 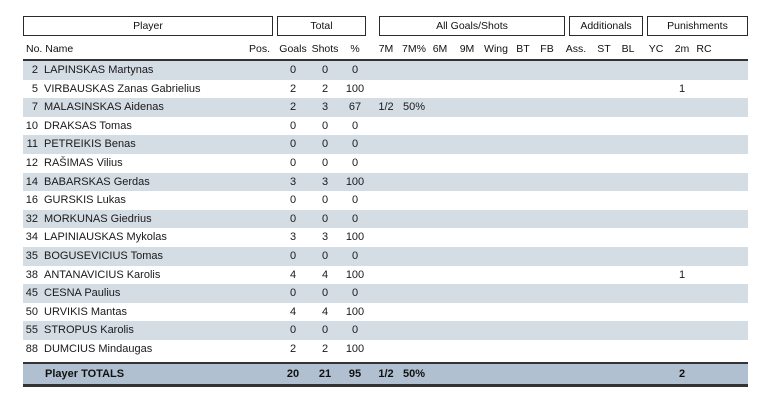 What do you see at coordinates (134, 163) in the screenshot?
I see `player-cell: 12 RAŠIMAS Vilius` at bounding box center [134, 163].